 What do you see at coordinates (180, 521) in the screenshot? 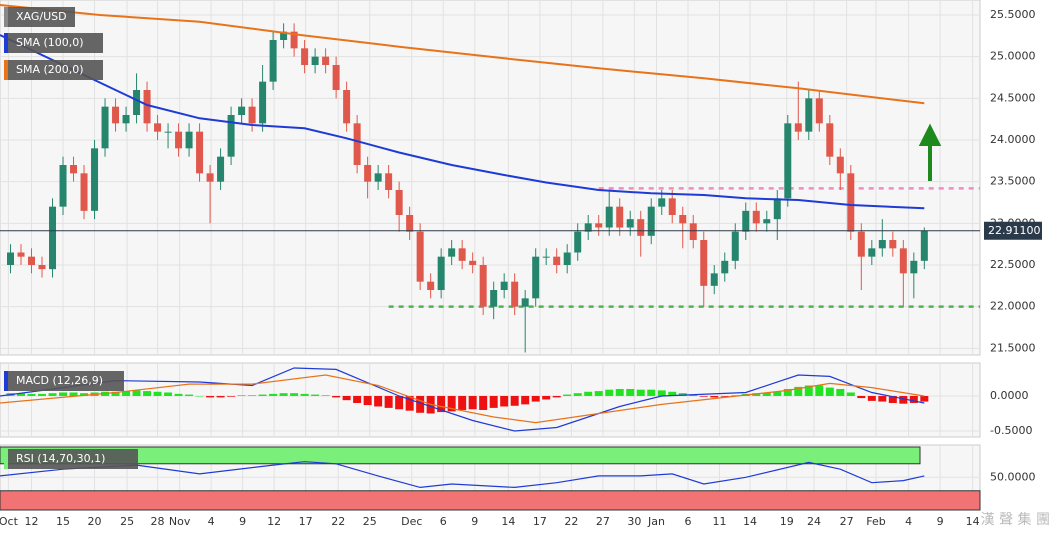
I see `x-tick-label: Nov` at bounding box center [180, 521].